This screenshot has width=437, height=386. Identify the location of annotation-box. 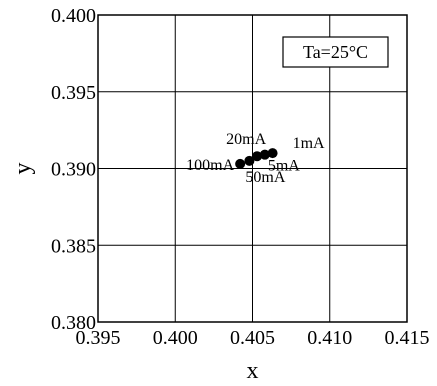
(335, 52).